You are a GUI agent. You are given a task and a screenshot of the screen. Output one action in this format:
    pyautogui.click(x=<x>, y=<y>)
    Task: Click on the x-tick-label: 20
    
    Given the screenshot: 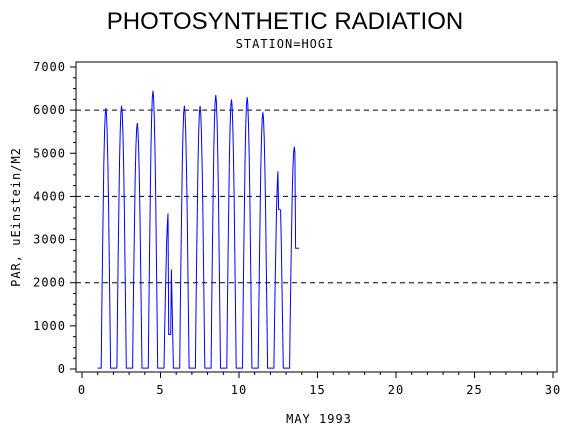 What is the action you would take?
    pyautogui.click(x=396, y=390)
    